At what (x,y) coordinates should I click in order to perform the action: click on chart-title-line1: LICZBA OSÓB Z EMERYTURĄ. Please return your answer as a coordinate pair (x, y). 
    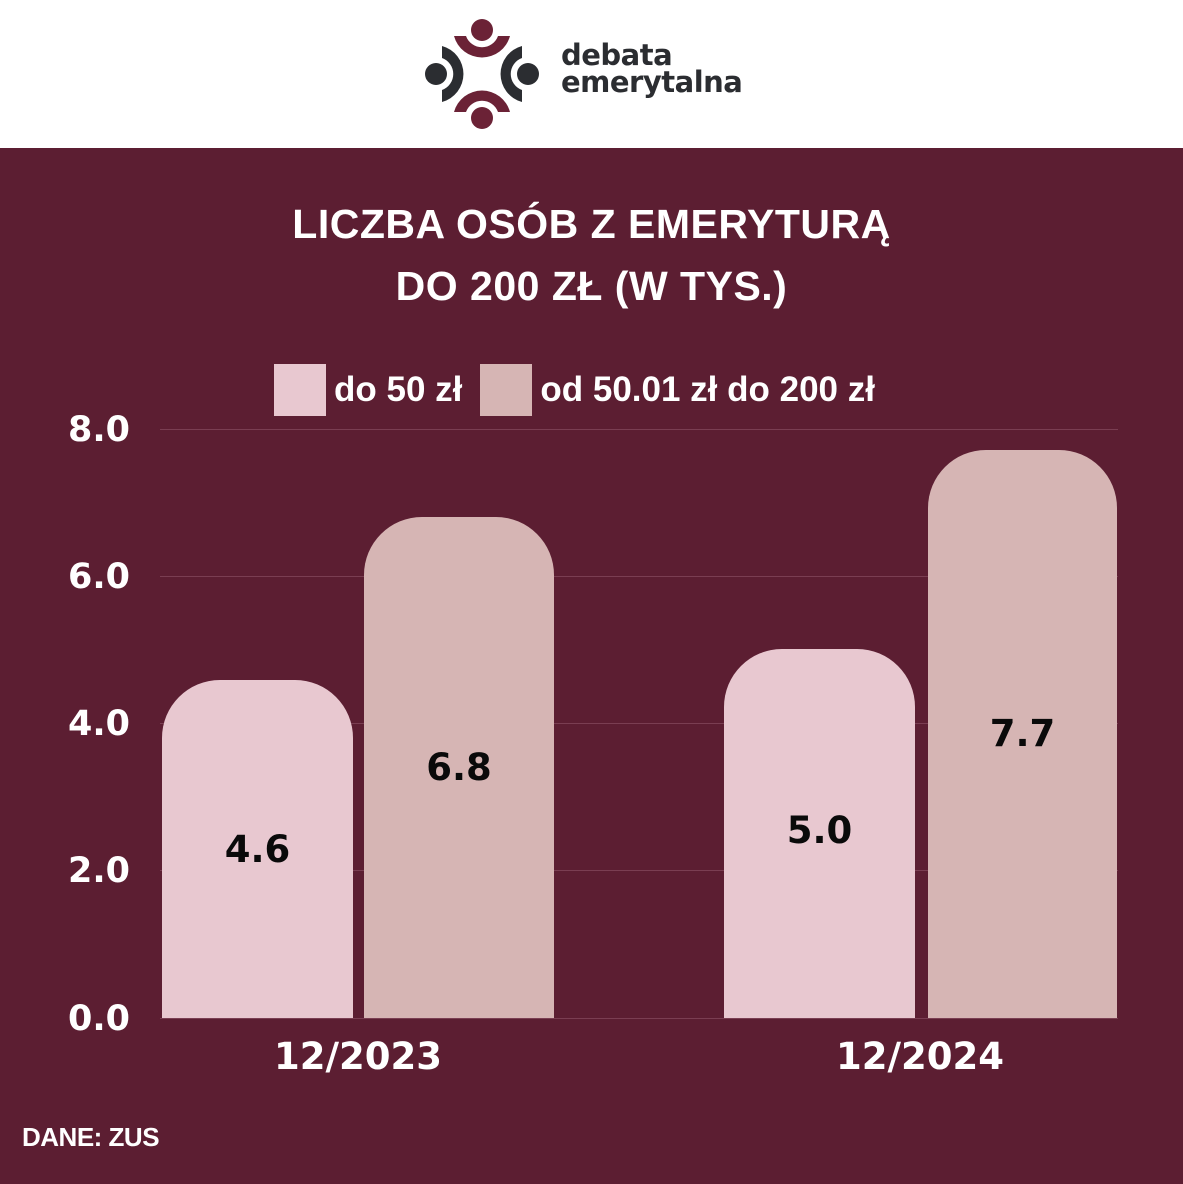
    Looking at the image, I should click on (591, 224).